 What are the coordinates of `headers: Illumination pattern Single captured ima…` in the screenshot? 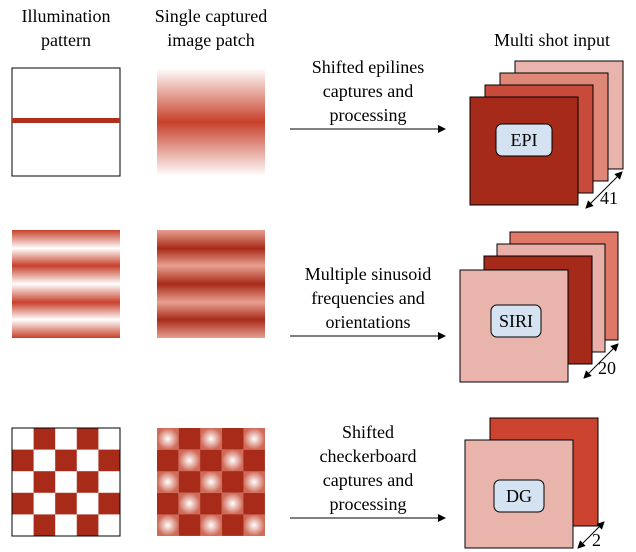 It's located at (316, 28).